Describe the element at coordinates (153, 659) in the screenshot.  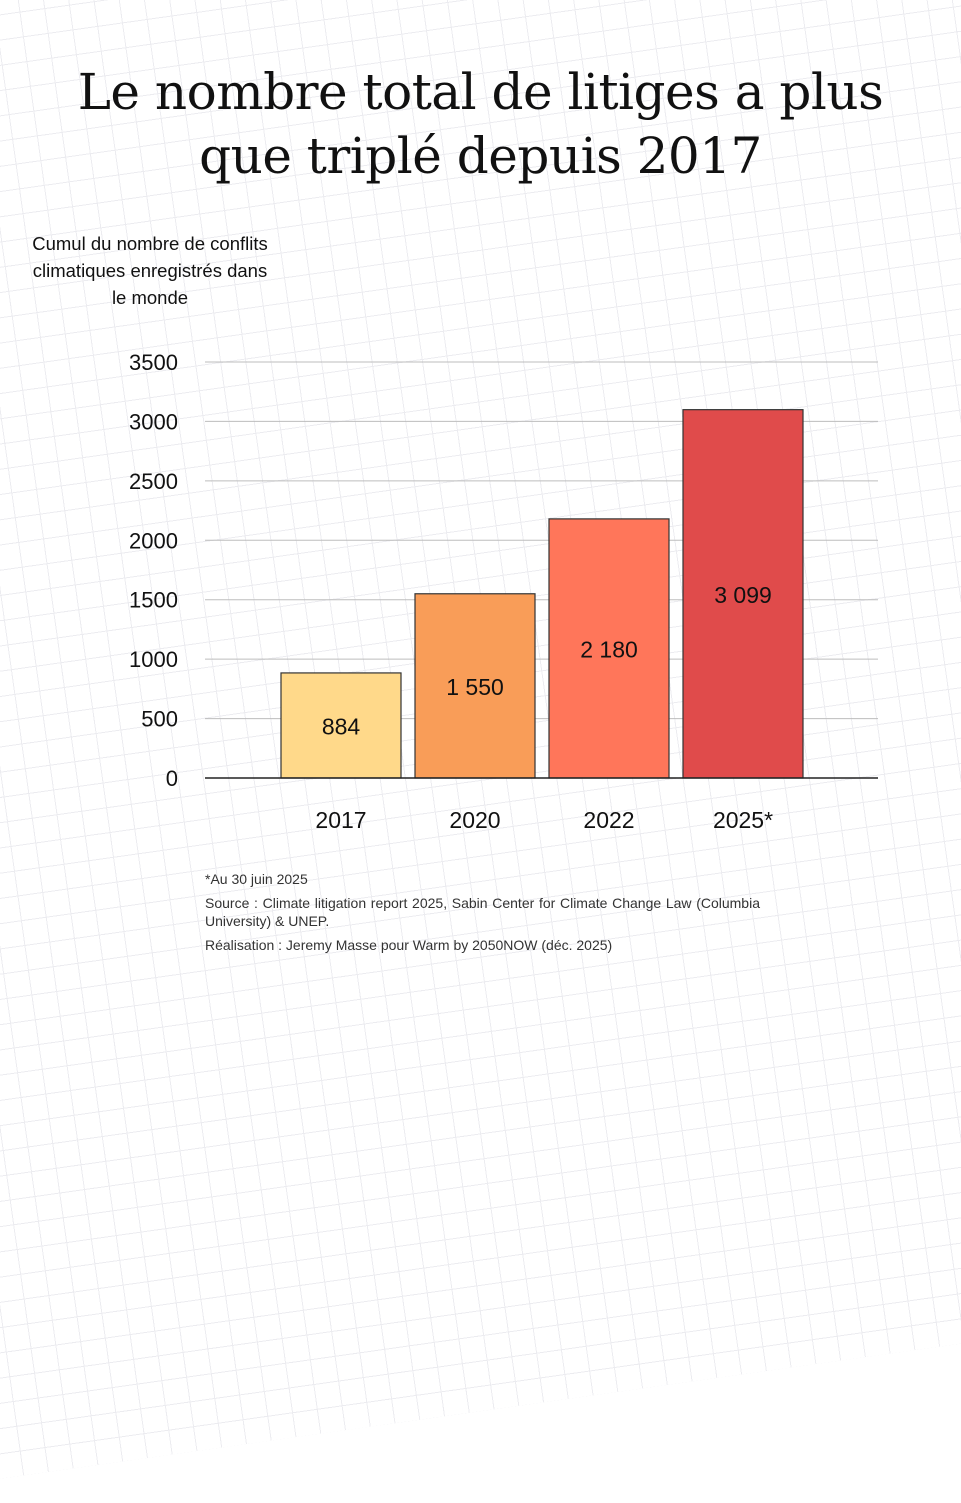
I see `y-tick-label: 1000` at that location.